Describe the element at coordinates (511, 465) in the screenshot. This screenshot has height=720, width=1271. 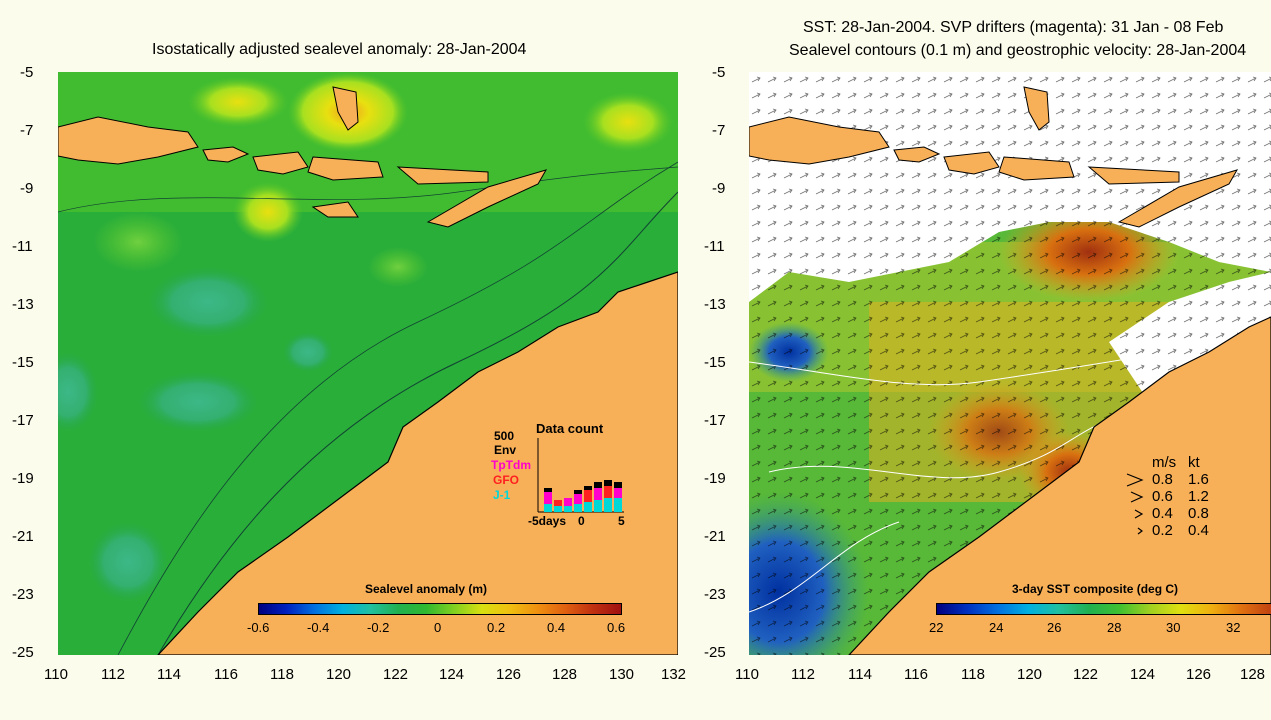
I see `mission-tptdm: TpTdm` at that location.